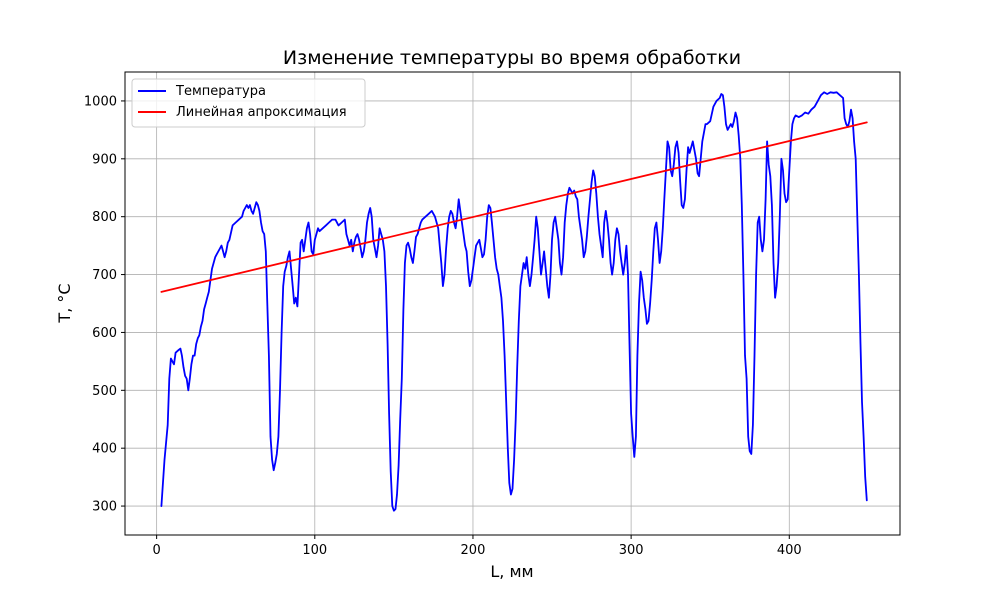  What do you see at coordinates (631, 550) in the screenshot?
I see `x-tick-label: 300` at bounding box center [631, 550].